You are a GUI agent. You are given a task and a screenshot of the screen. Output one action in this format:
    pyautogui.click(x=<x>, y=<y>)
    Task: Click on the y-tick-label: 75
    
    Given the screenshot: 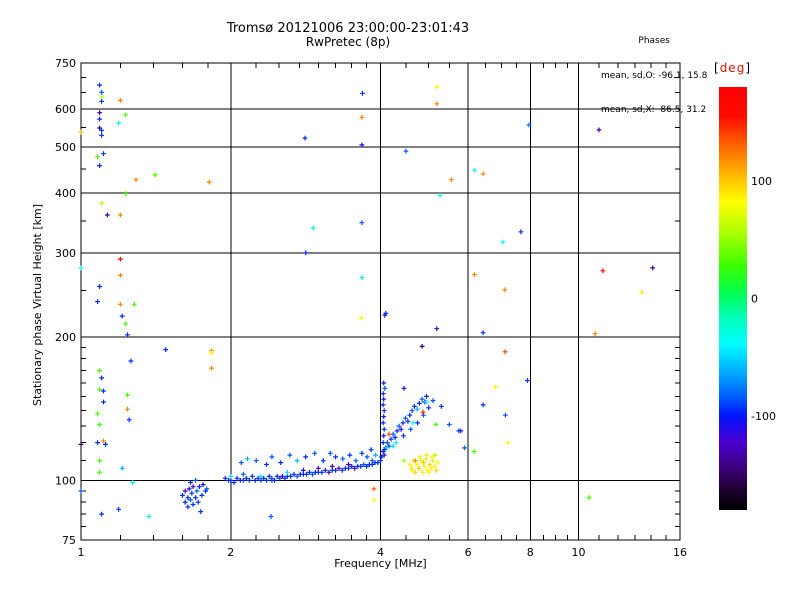 What is the action you would take?
    pyautogui.click(x=69, y=540)
    